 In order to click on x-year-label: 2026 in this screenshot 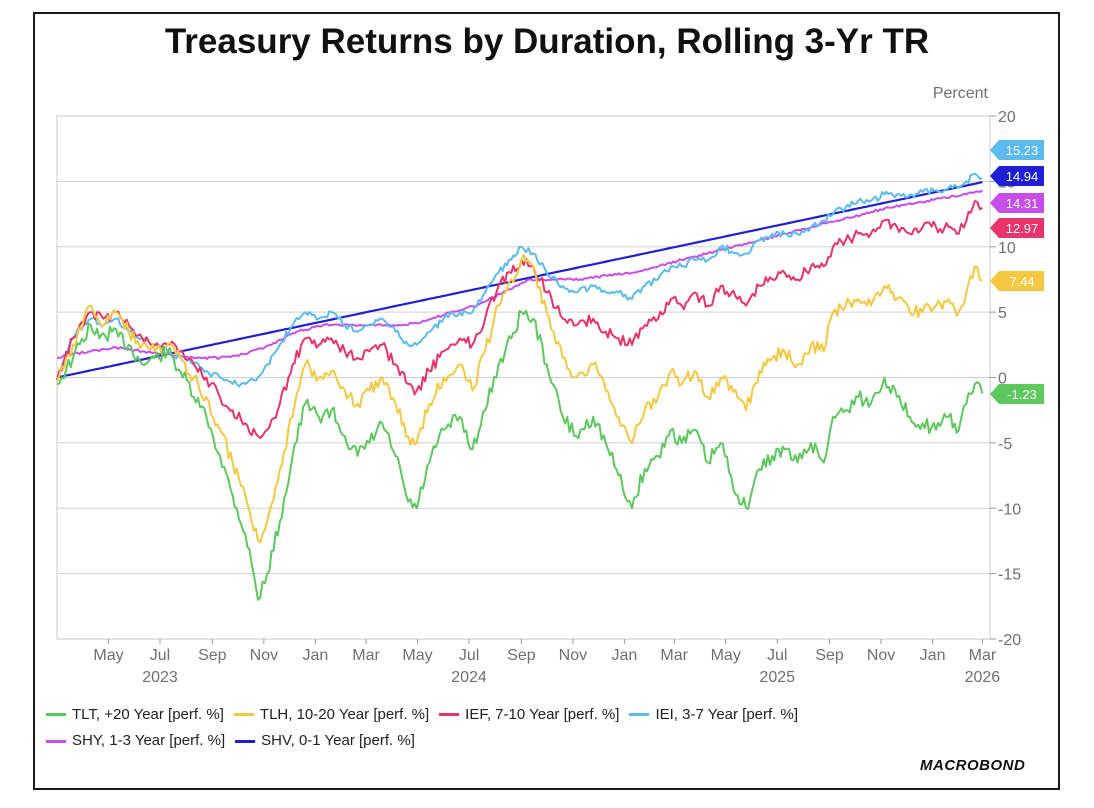, I will do `click(983, 677)`.